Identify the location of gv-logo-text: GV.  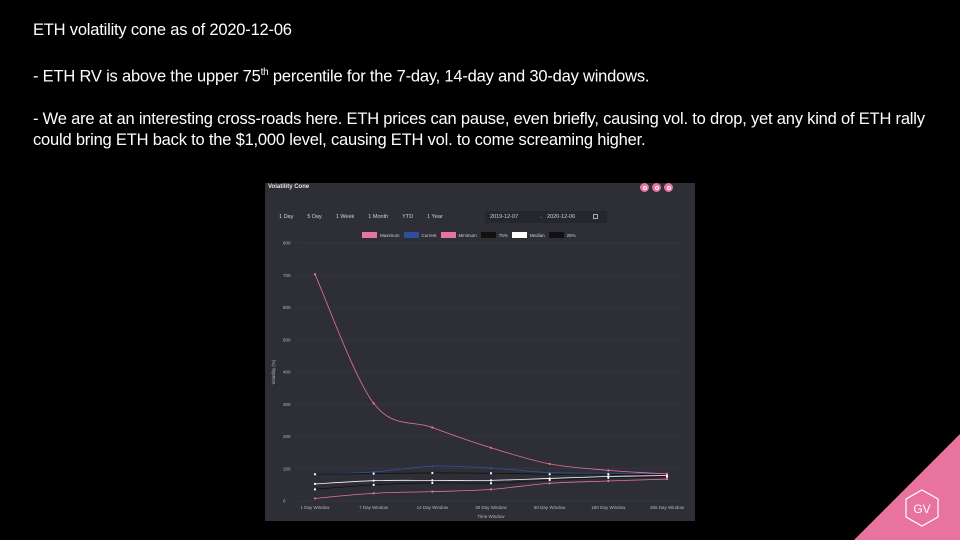
(921, 509).